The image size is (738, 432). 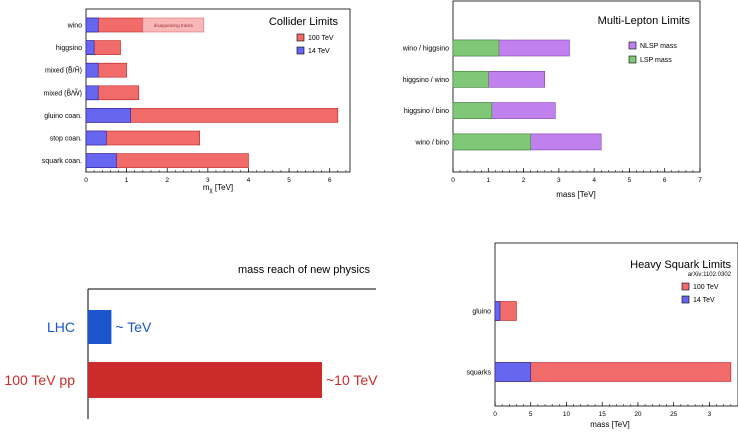 What do you see at coordinates (476, 48) in the screenshot?
I see `bar-lsp-wino-higgsino` at bounding box center [476, 48].